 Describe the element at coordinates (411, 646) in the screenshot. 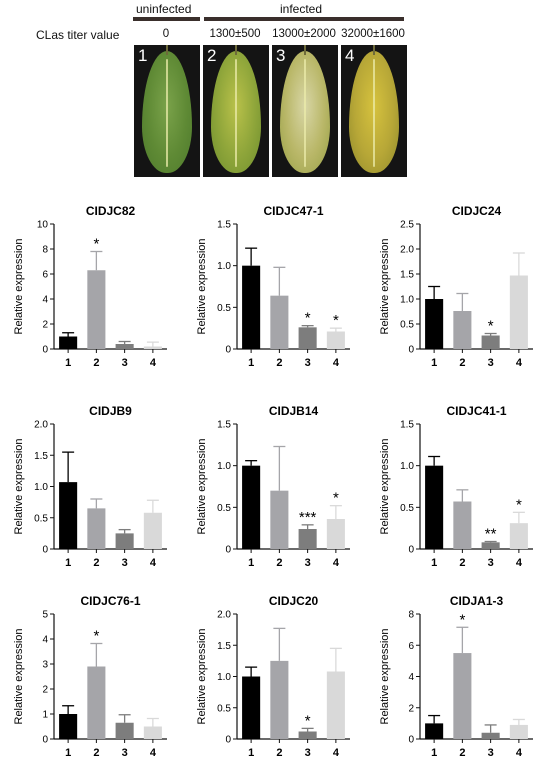

I see `y-tick-label: 6` at that location.